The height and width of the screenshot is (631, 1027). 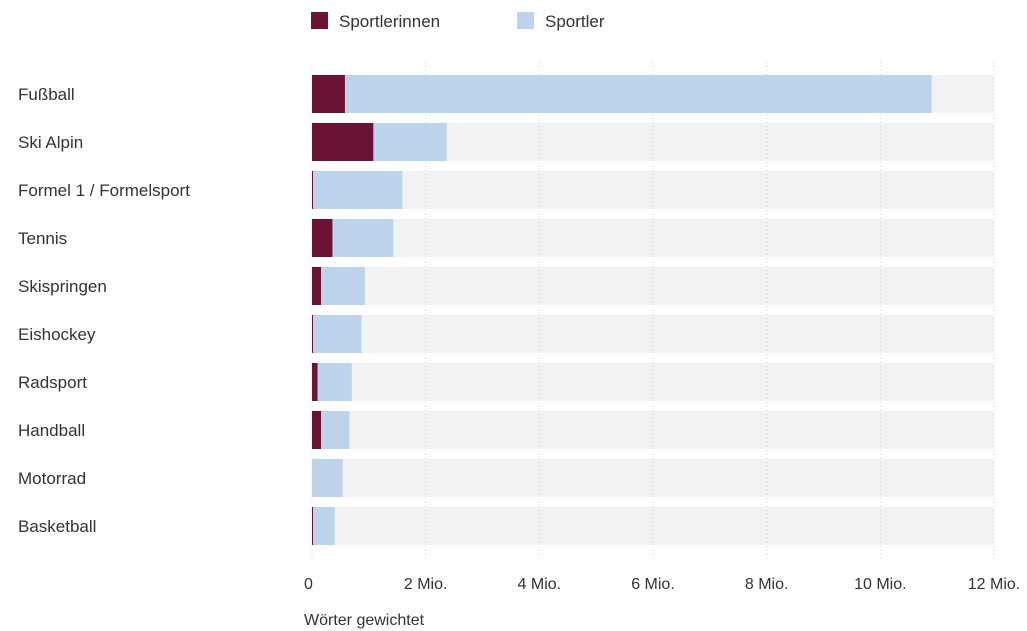 What do you see at coordinates (426, 584) in the screenshot?
I see `x-tick-label: 2 Mio.` at bounding box center [426, 584].